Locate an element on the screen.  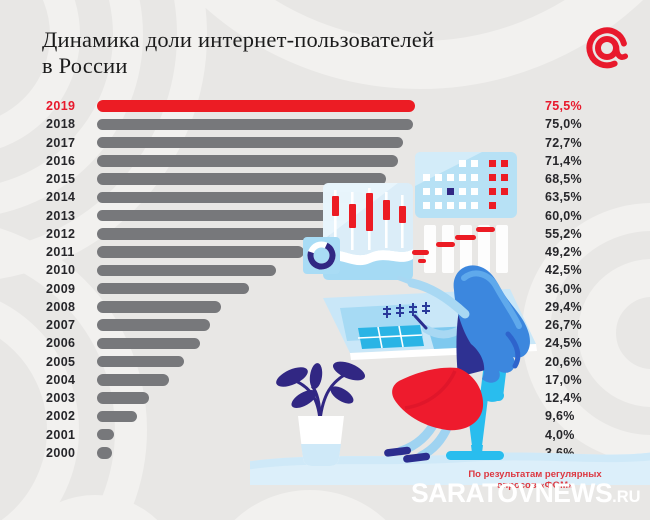
chart-row: 2011 49,2% is located at coordinates (325, 252).